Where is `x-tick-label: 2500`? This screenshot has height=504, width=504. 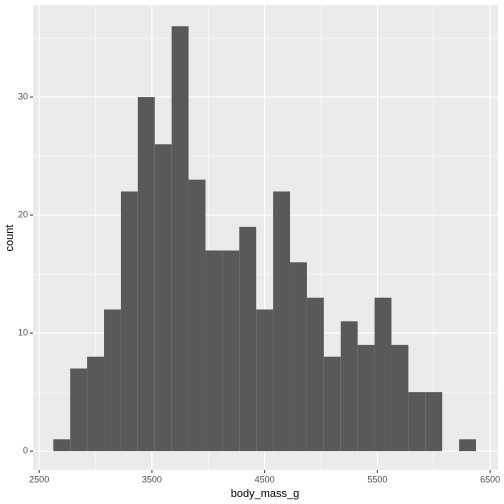
x-tick-label: 2500 is located at coordinates (39, 479).